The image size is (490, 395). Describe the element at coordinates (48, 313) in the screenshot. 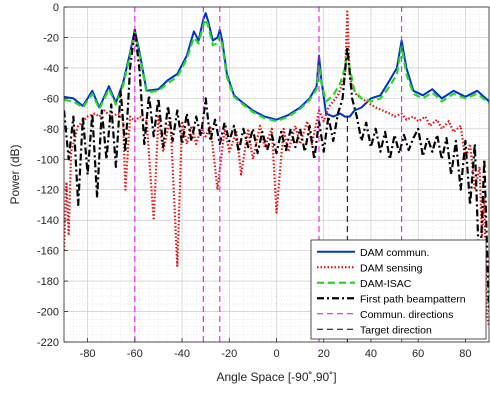

I see `y-tick-label: -200` at that location.